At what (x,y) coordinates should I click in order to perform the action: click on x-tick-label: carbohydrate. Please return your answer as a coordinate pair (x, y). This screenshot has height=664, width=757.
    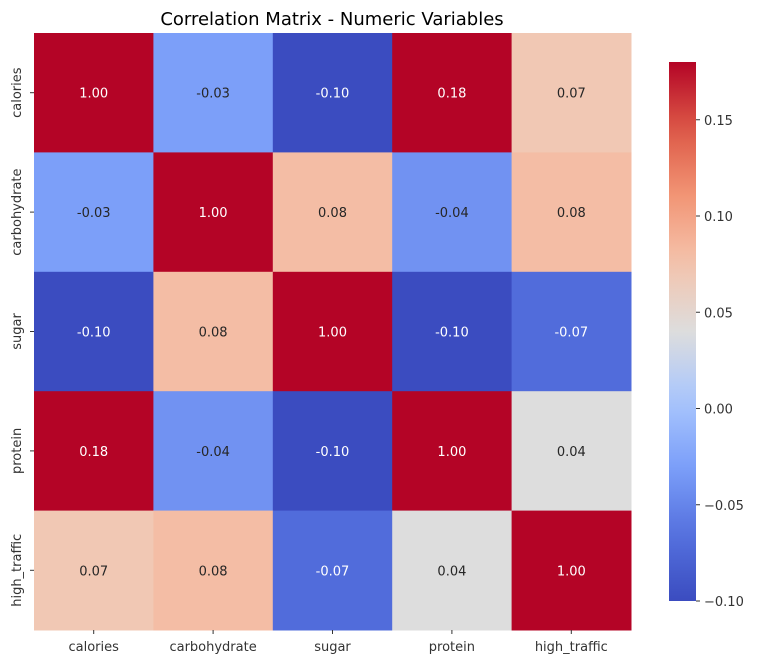
    Looking at the image, I should click on (212, 647).